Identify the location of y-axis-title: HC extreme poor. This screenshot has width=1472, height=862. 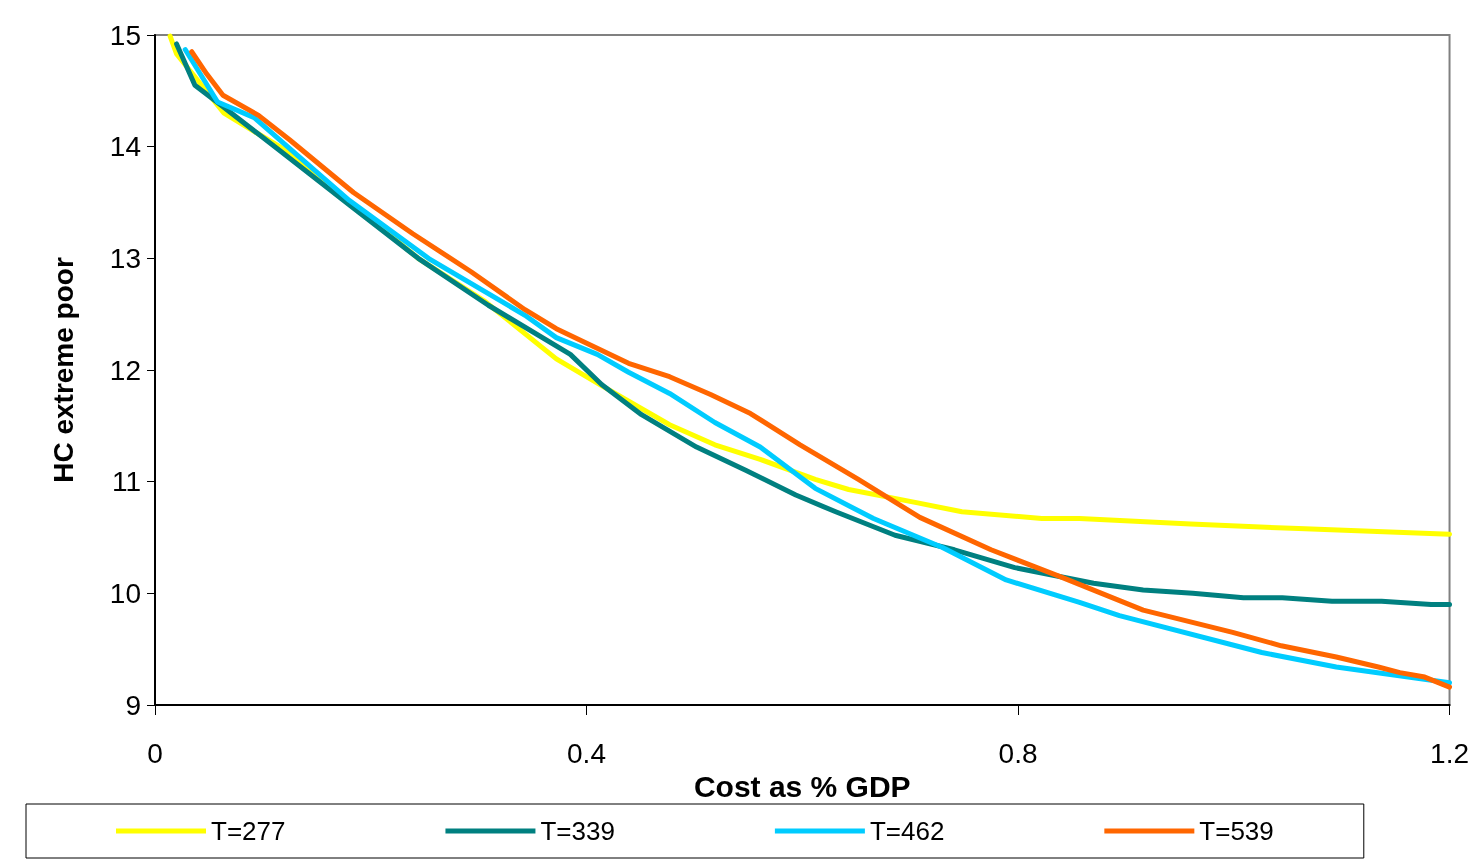
(63, 370).